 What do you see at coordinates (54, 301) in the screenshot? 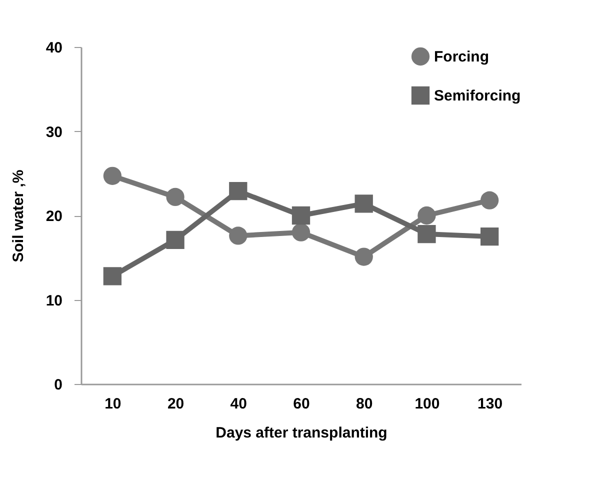
I see `y-tick-label: 10` at bounding box center [54, 301].